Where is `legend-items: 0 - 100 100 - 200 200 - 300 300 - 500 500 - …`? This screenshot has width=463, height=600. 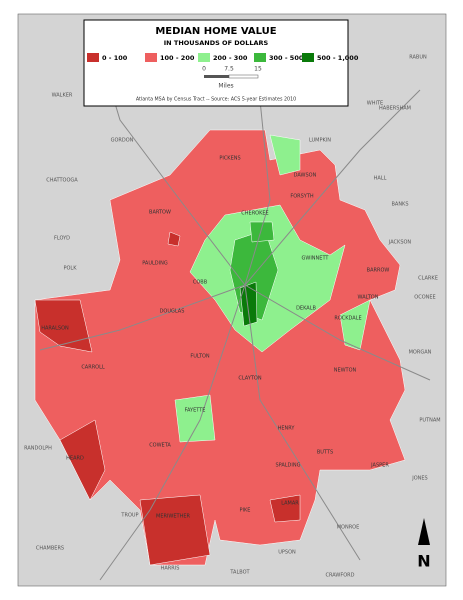
legend-items: 0 - 100 100 - 200 200 - 300 300 - 500 500 - … is located at coordinates (223, 57).